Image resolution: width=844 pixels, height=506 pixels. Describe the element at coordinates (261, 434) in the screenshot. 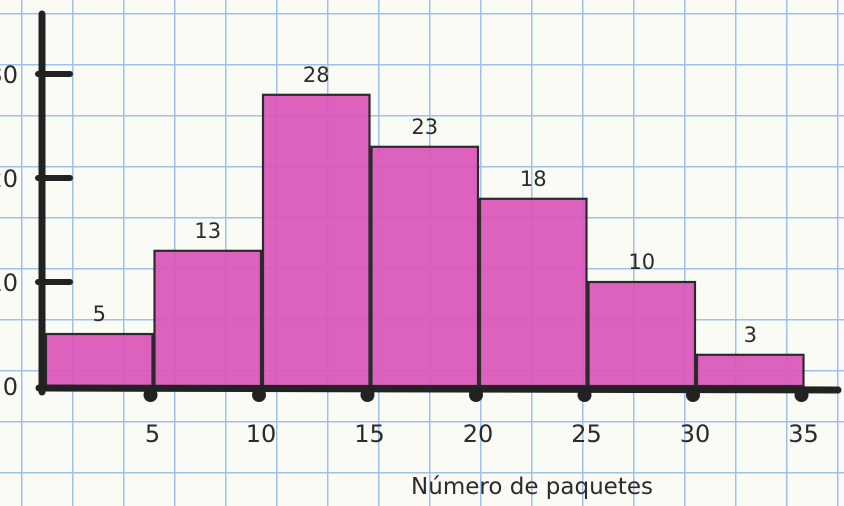

I see `x-tick-label-10: 10` at that location.